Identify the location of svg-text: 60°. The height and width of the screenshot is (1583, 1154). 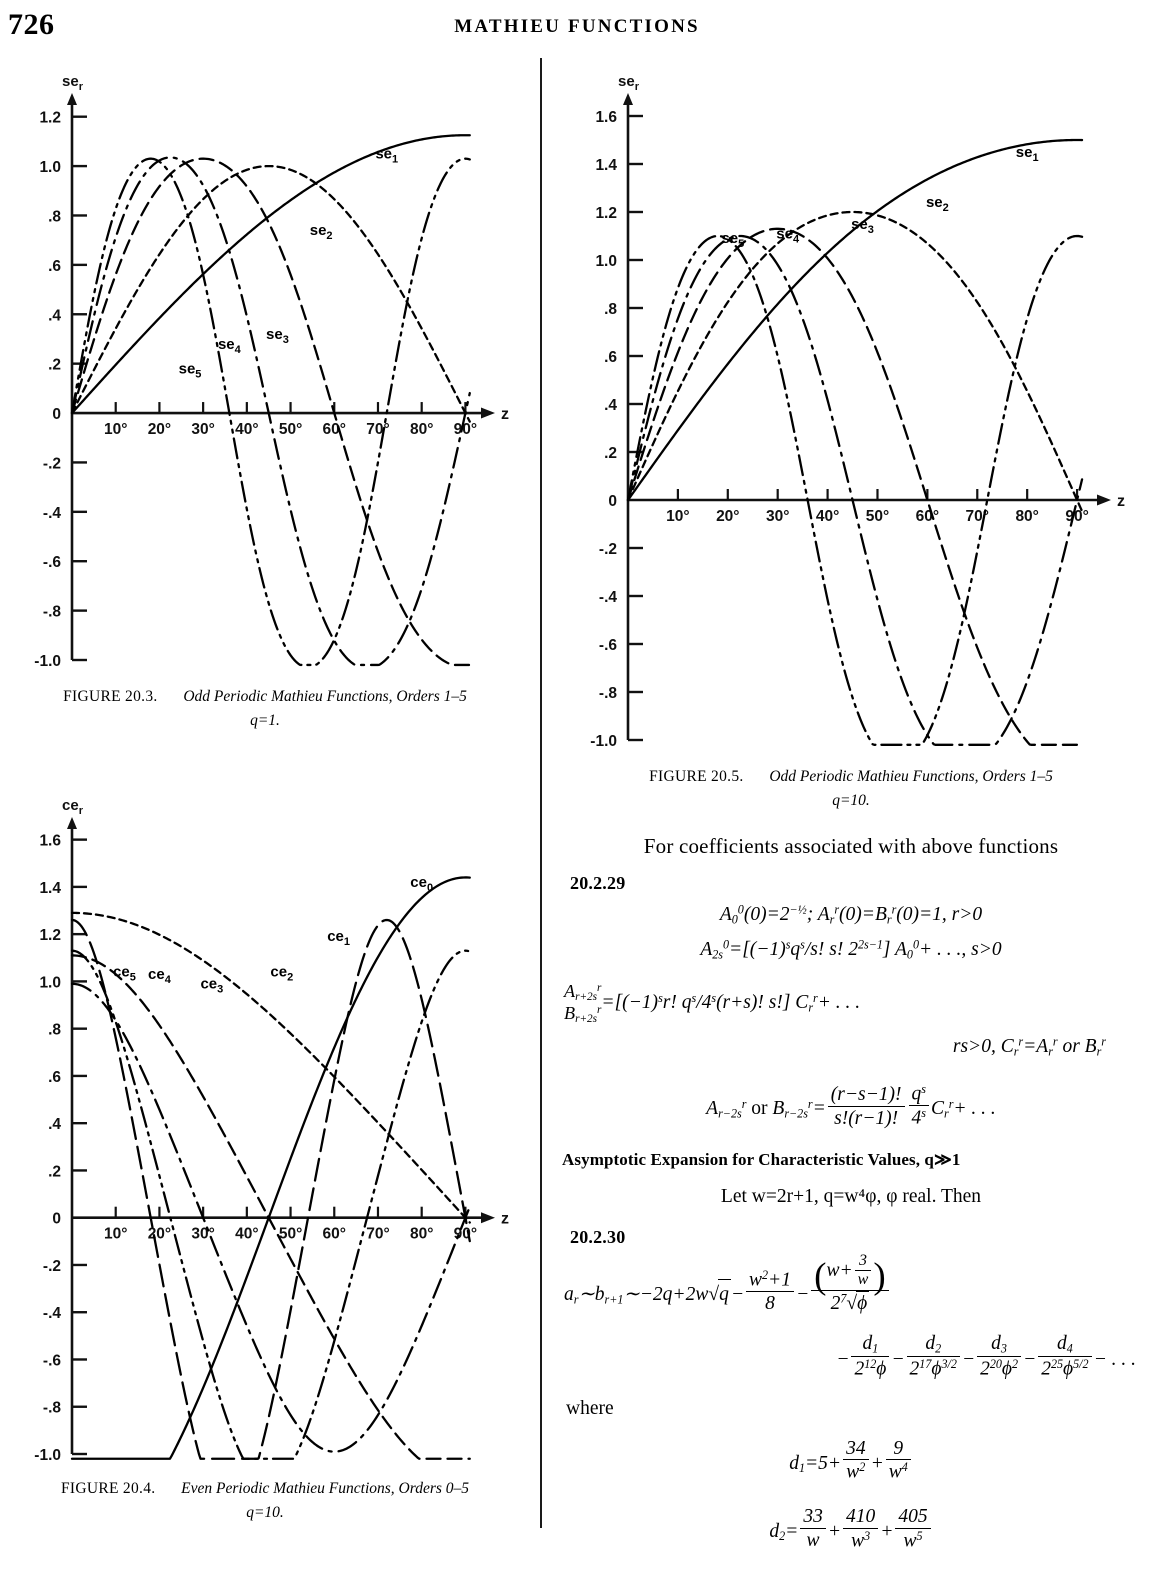
(927, 516).